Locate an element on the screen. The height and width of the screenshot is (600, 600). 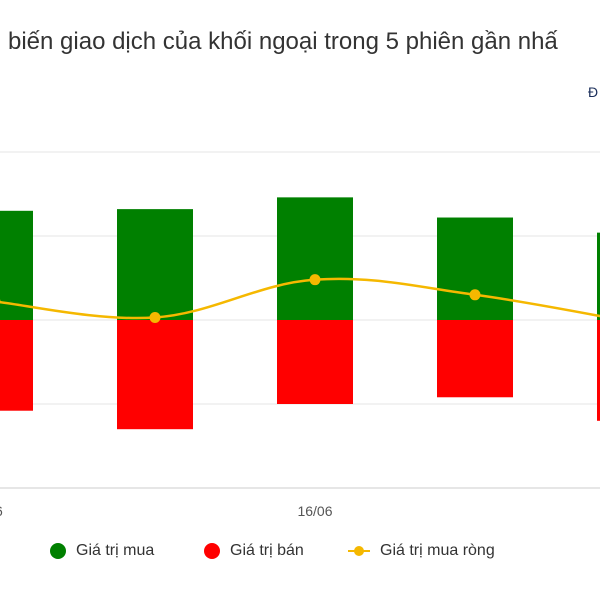
x-tick-label: 16/06 is located at coordinates (314, 511).